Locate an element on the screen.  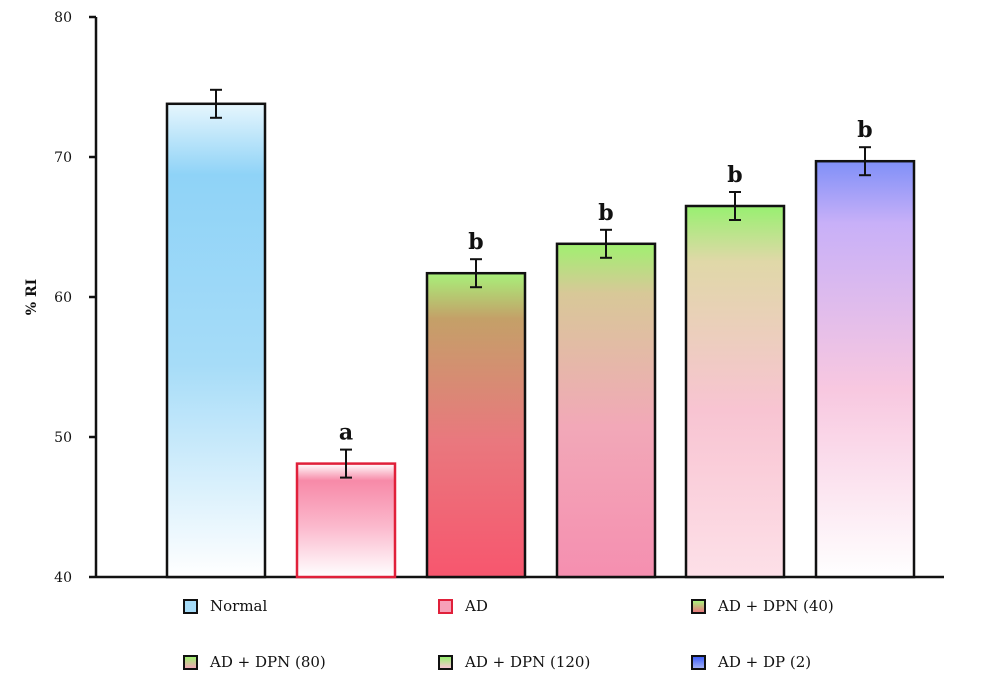
legend-label: AD + DPN (40) is located at coordinates (776, 606).